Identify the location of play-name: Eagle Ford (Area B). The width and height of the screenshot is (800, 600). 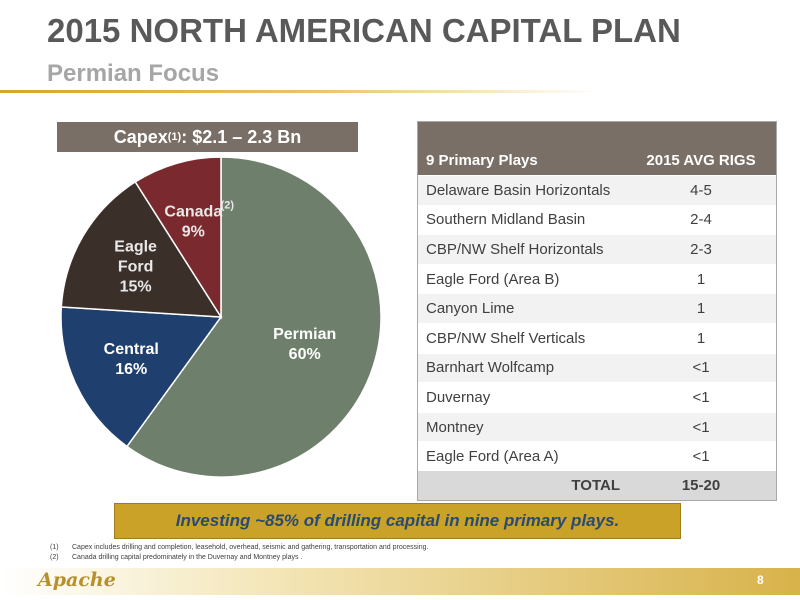
(493, 279).